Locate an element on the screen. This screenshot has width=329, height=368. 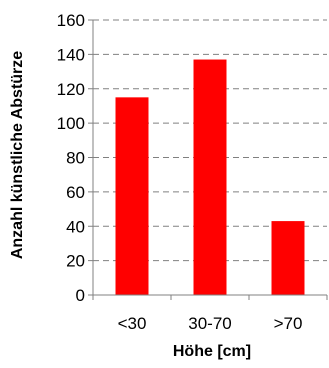
x-tick-label: 30-70 is located at coordinates (209, 323).